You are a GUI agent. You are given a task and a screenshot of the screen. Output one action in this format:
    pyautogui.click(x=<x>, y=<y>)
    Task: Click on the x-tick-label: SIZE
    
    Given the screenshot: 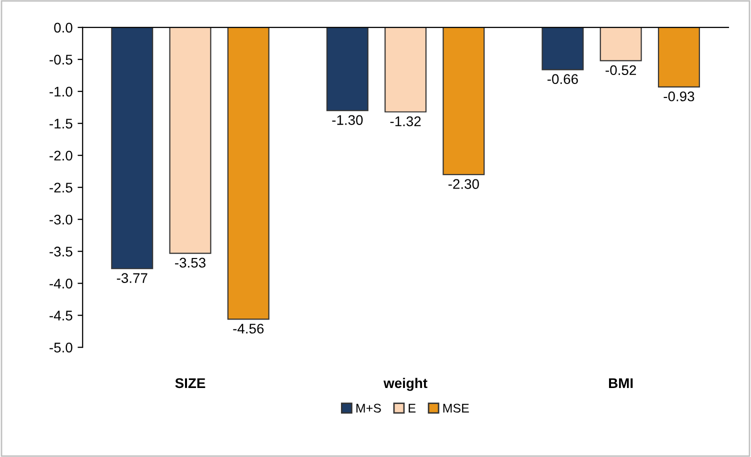 What is the action you would take?
    pyautogui.click(x=190, y=383)
    